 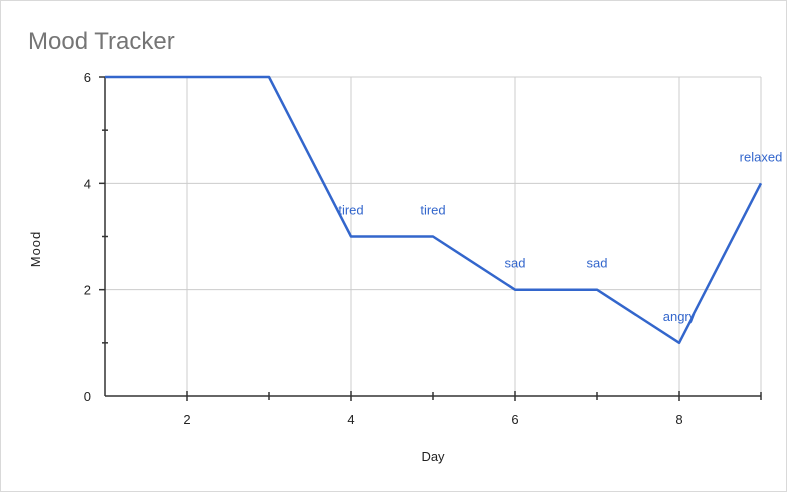 What do you see at coordinates (678, 419) in the screenshot?
I see `x-tick-label: 8` at bounding box center [678, 419].